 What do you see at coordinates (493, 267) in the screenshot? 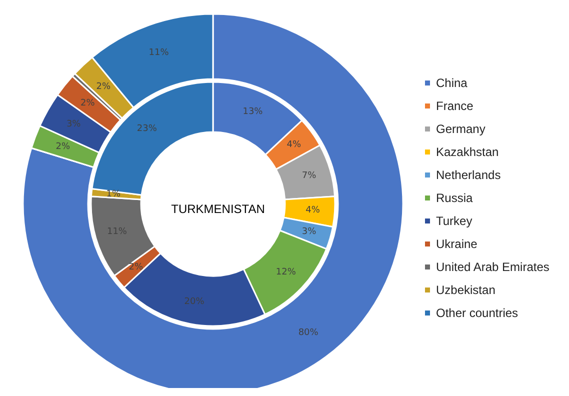
I see `legend-label: United Arab Emirates` at bounding box center [493, 267].